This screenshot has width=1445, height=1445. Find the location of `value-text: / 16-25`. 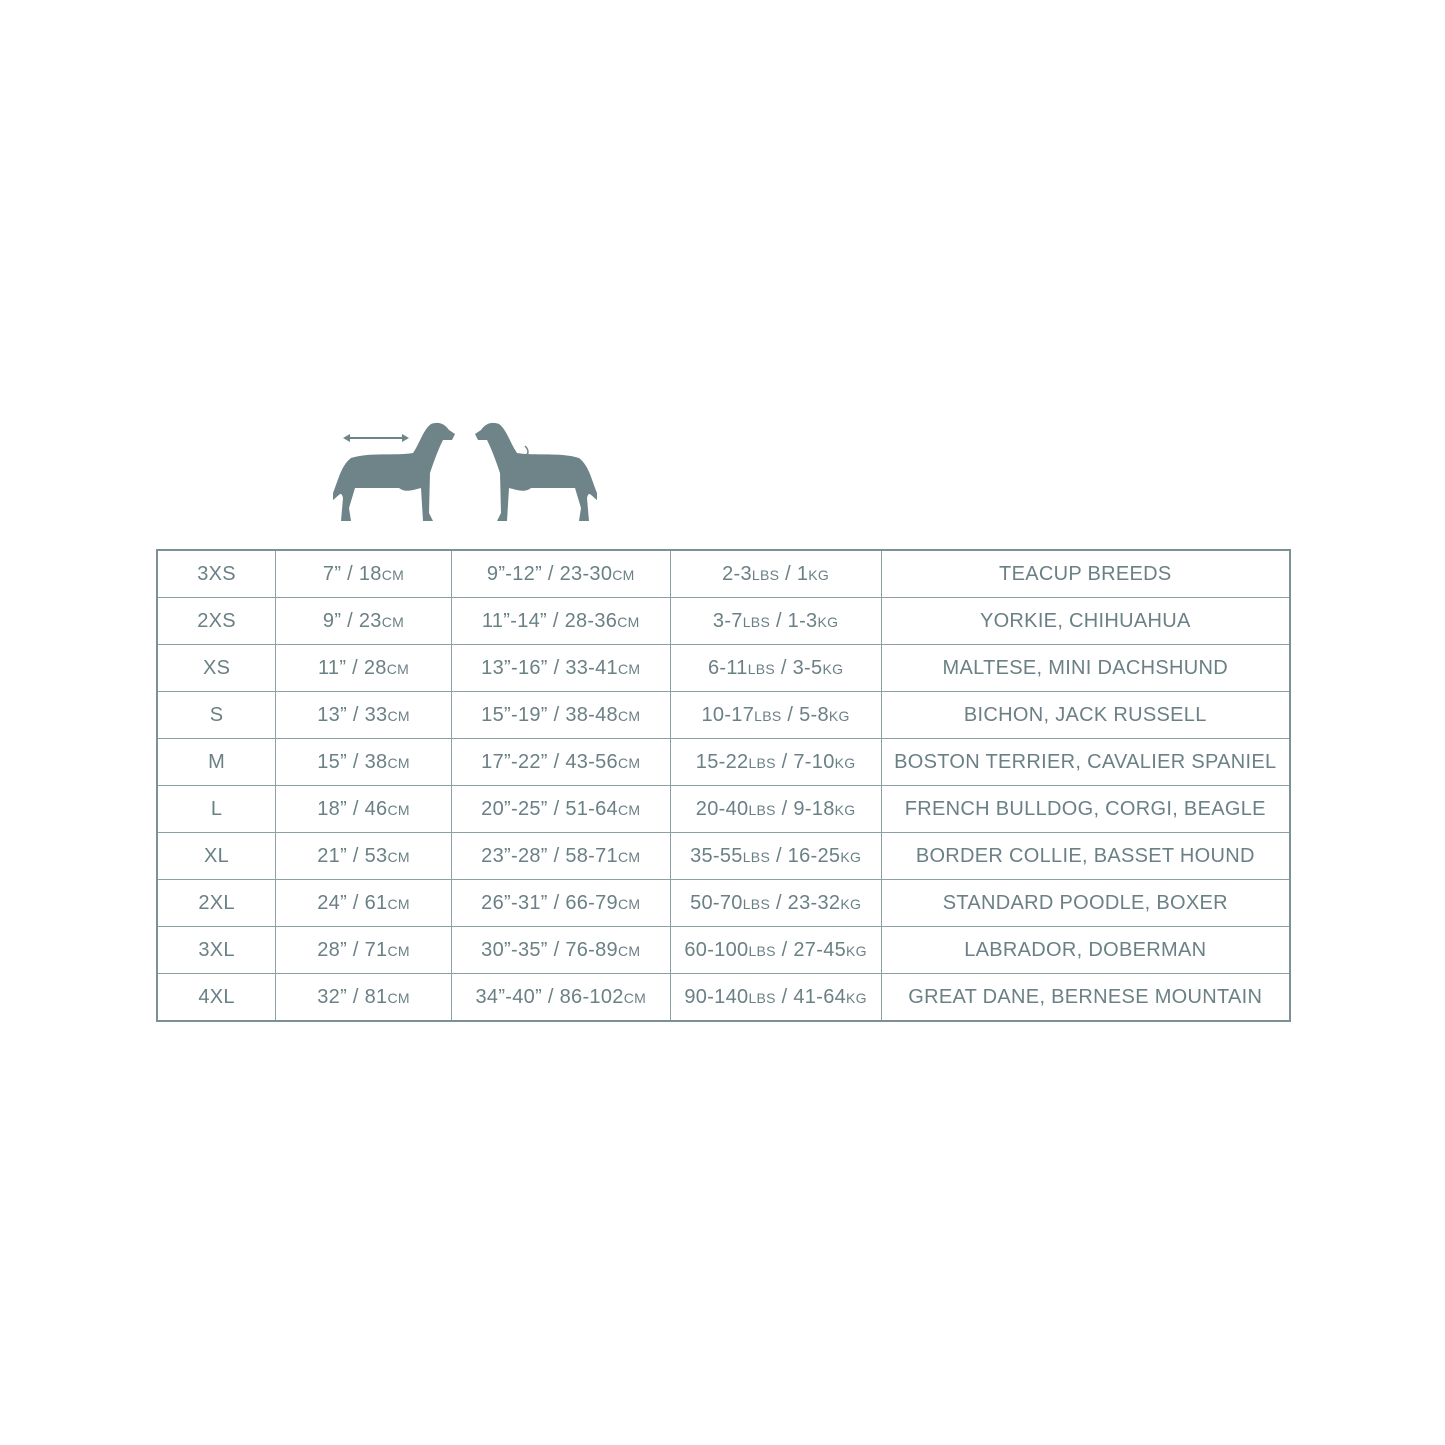

value-text: / 16-25 is located at coordinates (805, 855).